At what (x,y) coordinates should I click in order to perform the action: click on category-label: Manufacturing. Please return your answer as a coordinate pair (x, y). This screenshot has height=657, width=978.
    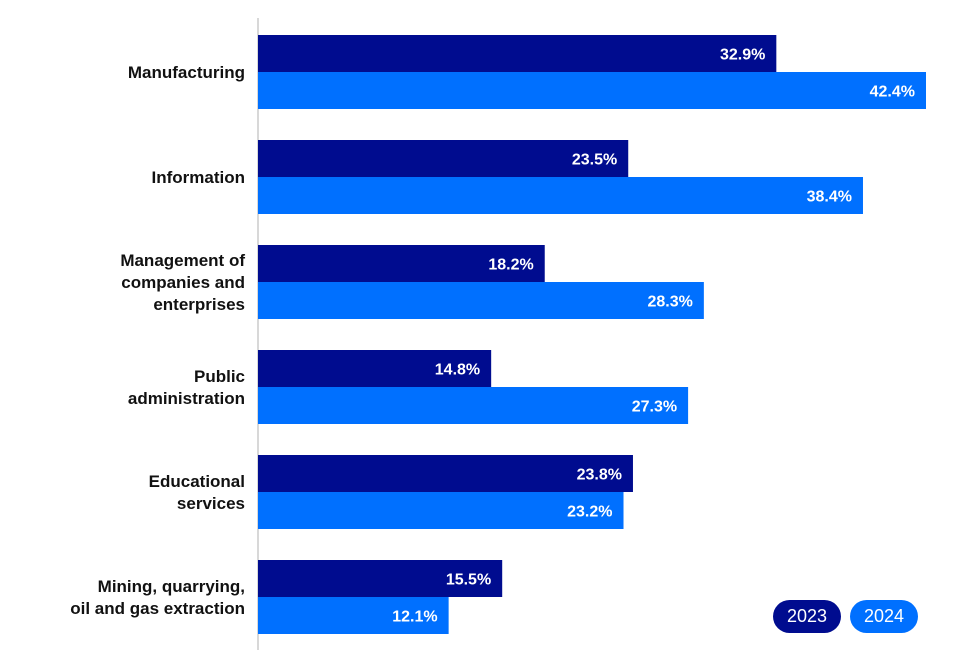
    Looking at the image, I should click on (186, 72).